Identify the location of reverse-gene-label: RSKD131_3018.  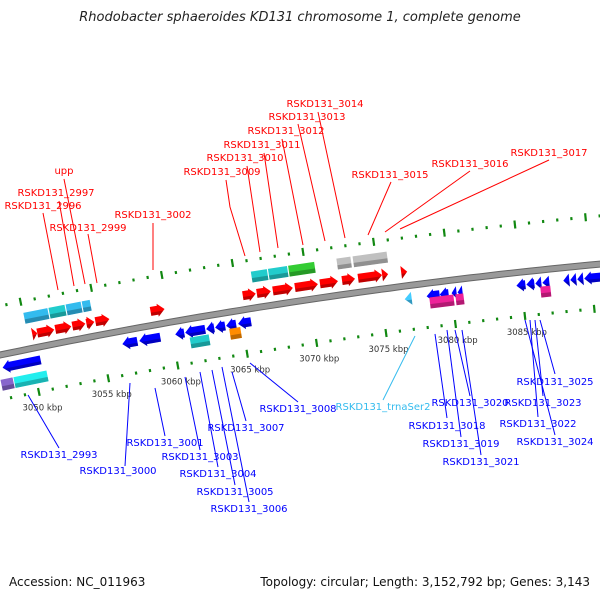
(446, 426).